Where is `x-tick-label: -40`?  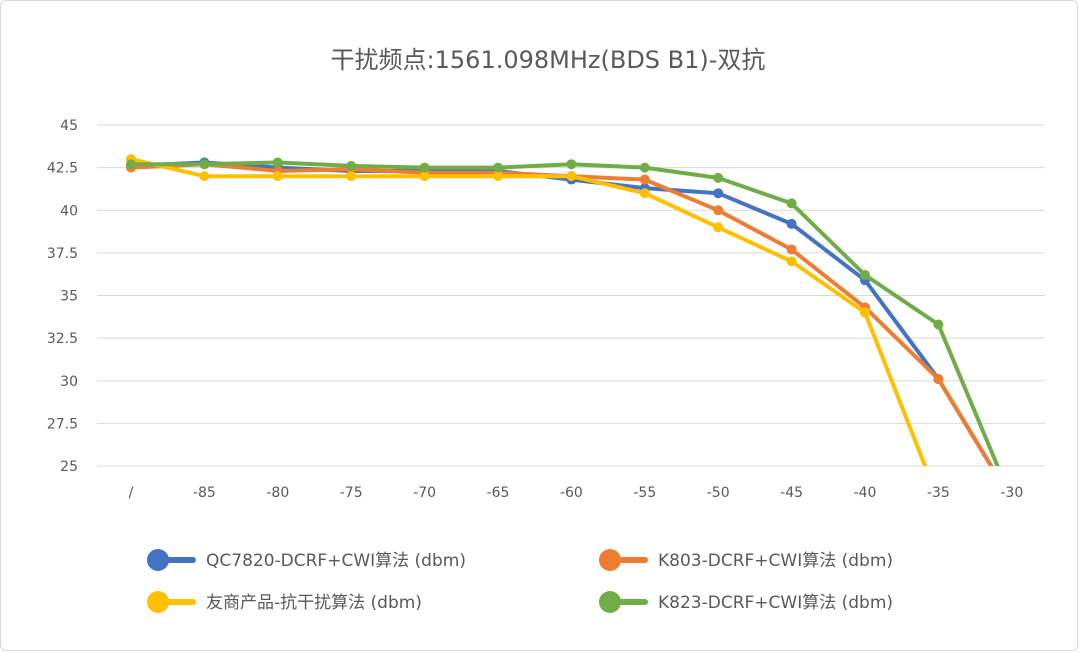 x-tick-label: -40 is located at coordinates (865, 493).